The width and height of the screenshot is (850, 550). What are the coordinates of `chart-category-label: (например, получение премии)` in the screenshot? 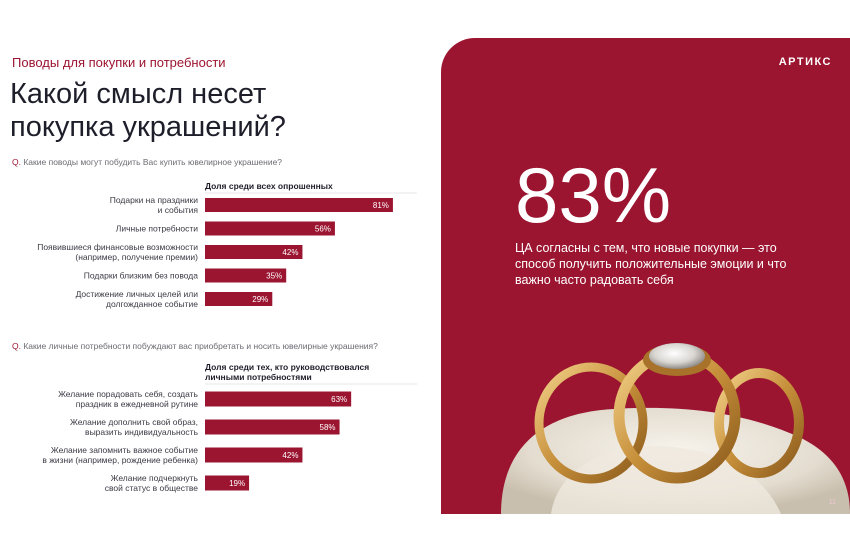 It's located at (136, 257).